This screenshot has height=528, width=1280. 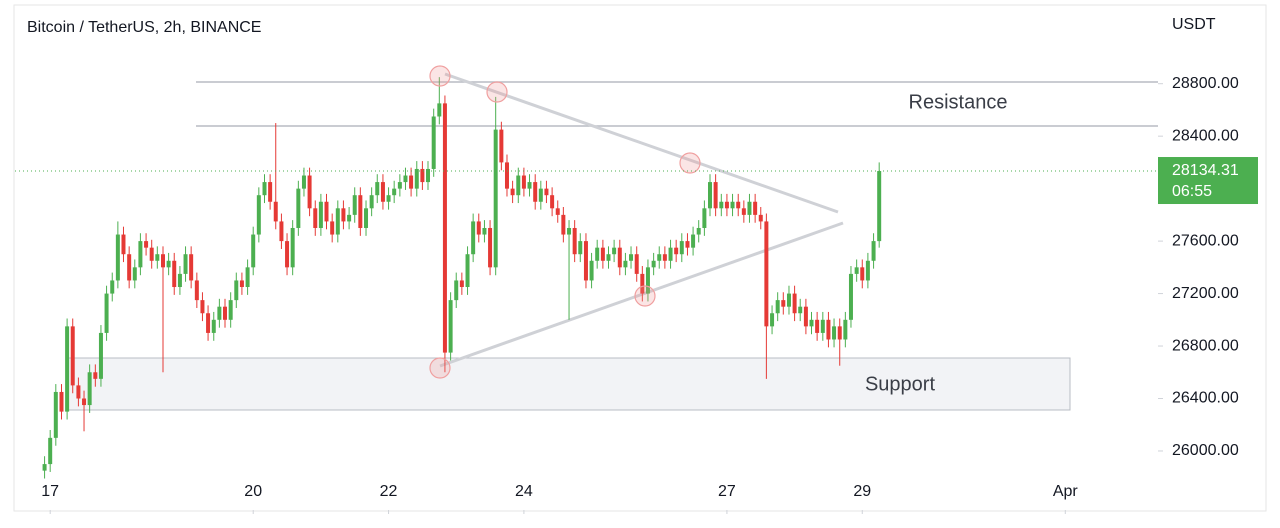 I want to click on x-tick-label: 27, so click(x=727, y=491).